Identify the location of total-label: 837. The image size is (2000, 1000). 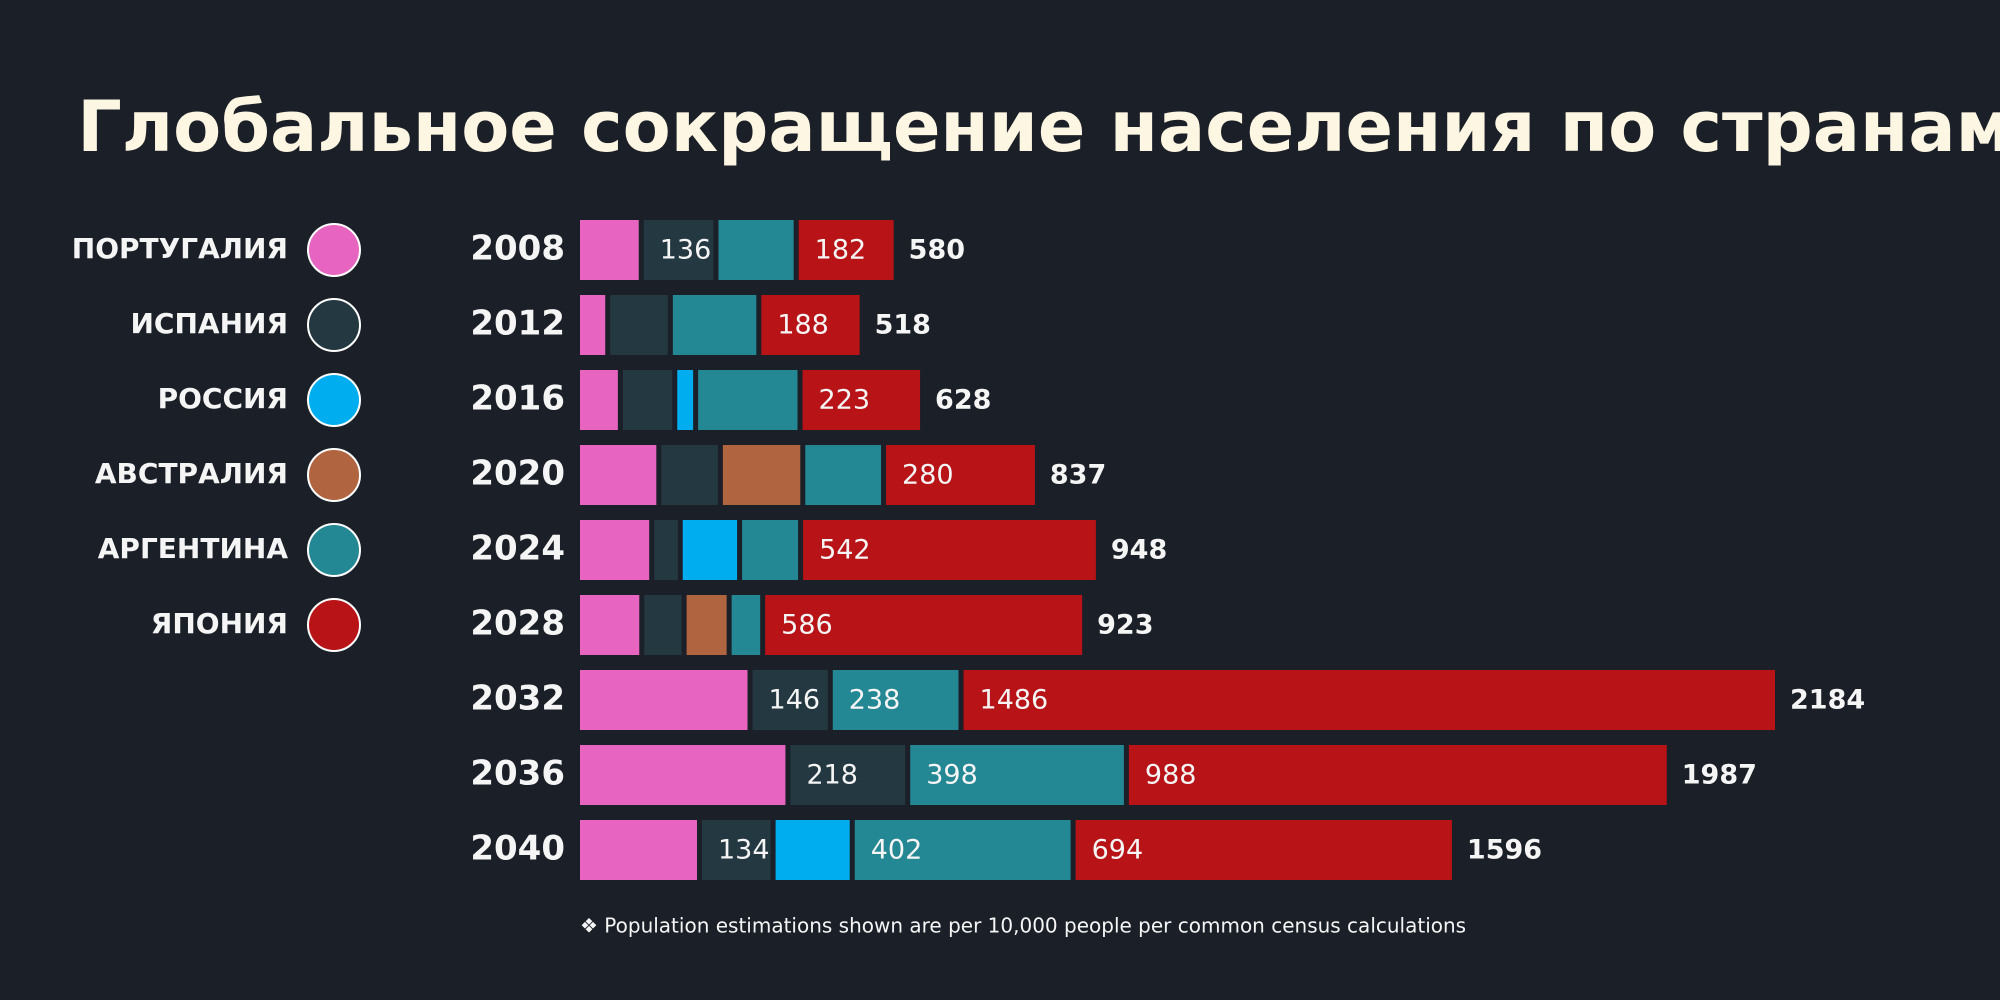
(1078, 475).